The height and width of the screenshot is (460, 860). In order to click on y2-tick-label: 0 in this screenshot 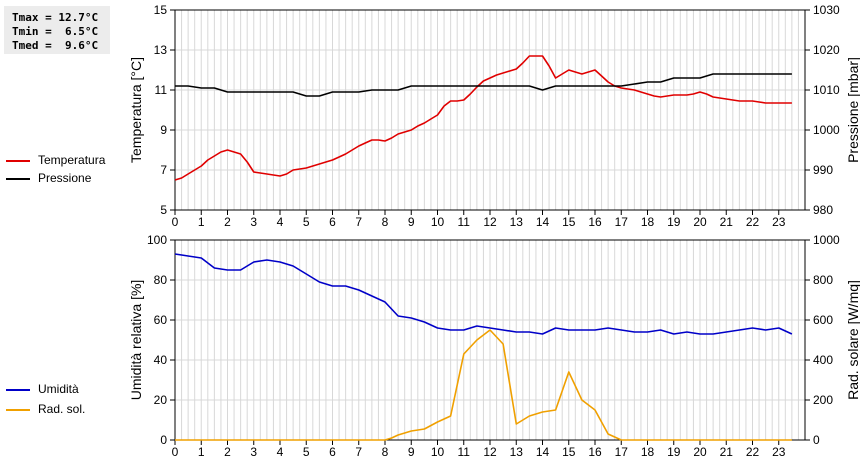, I will do `click(816, 440)`.